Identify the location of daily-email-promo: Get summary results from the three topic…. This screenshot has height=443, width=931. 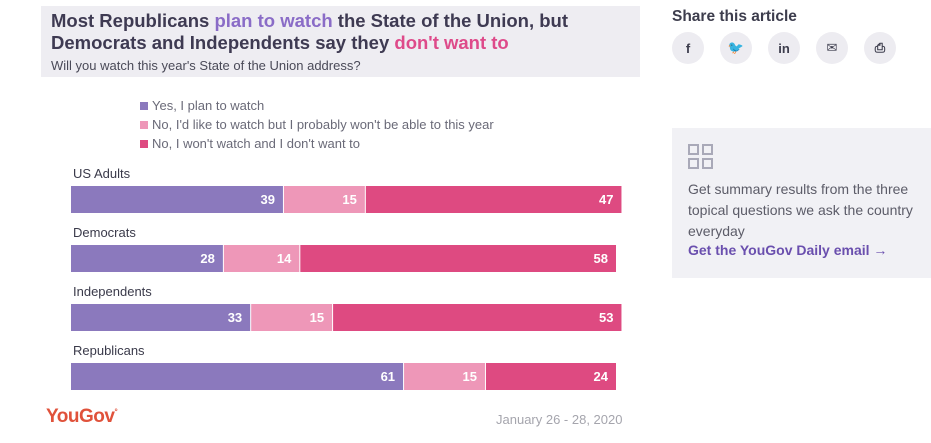
(801, 203).